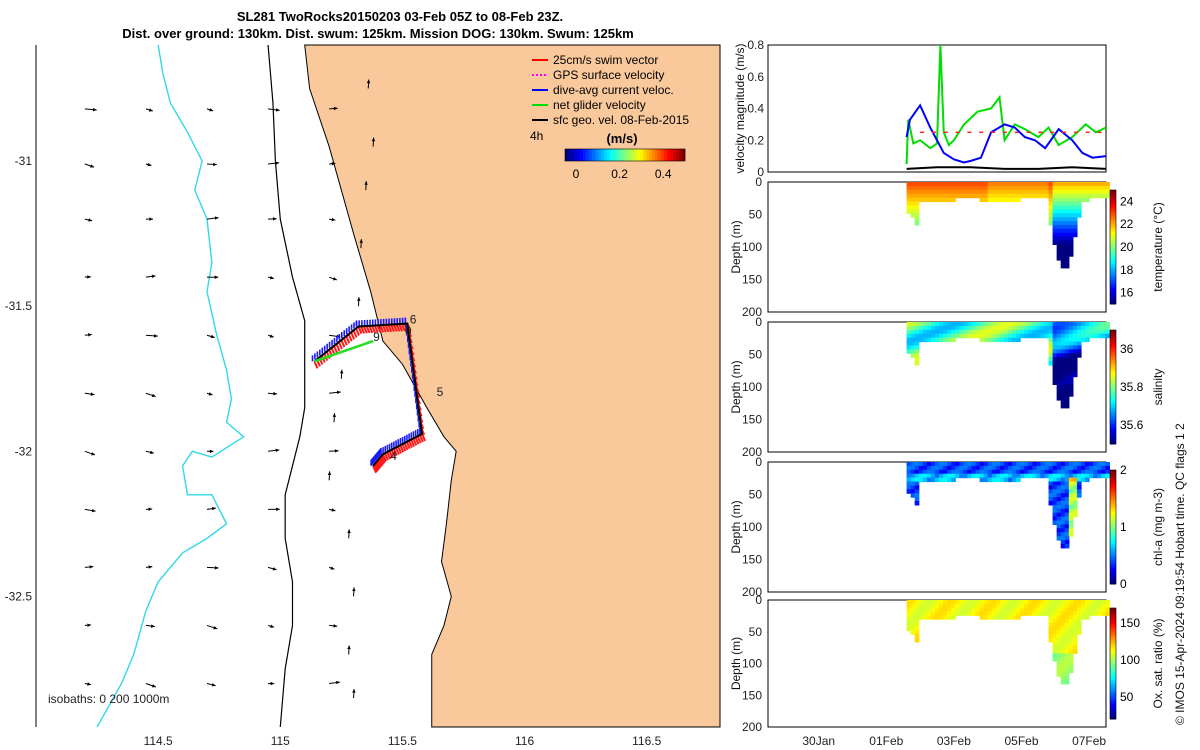 Image resolution: width=1200 pixels, height=750 pixels. I want to click on section-colorbar-tick: 35.6, so click(1132, 425).